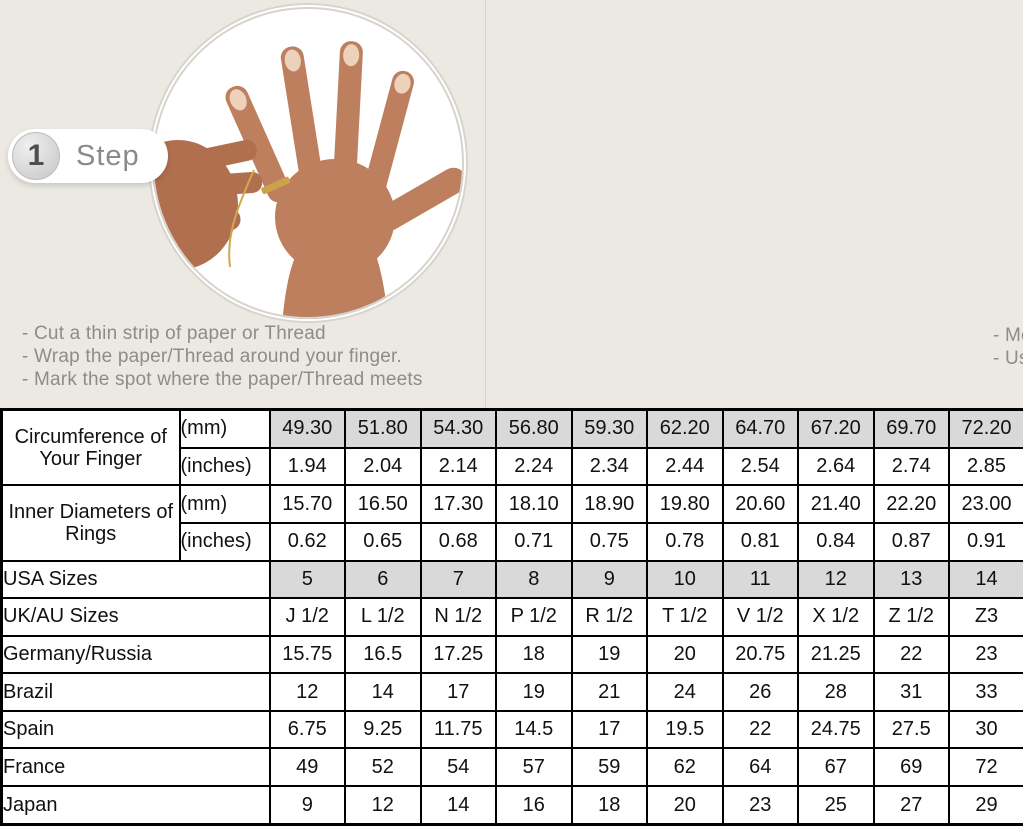  I want to click on table-row-japan: Japan 9 12 14 16 18 20 23 25 27 29, so click(511, 805).